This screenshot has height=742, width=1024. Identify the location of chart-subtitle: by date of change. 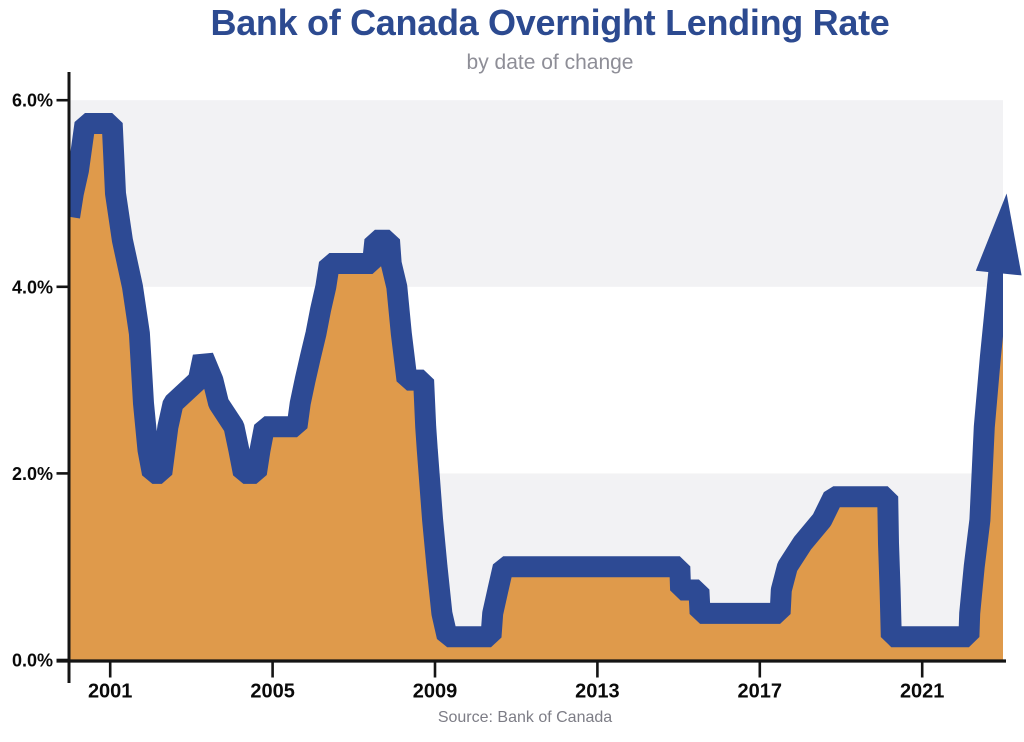
(550, 62).